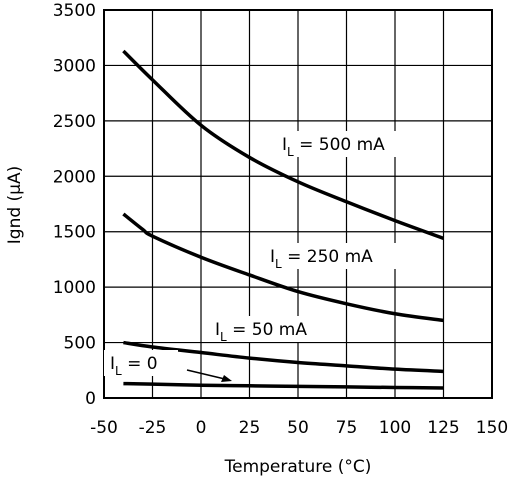 The height and width of the screenshot is (480, 509). What do you see at coordinates (201, 428) in the screenshot?
I see `x-tick-label-2: 0` at bounding box center [201, 428].